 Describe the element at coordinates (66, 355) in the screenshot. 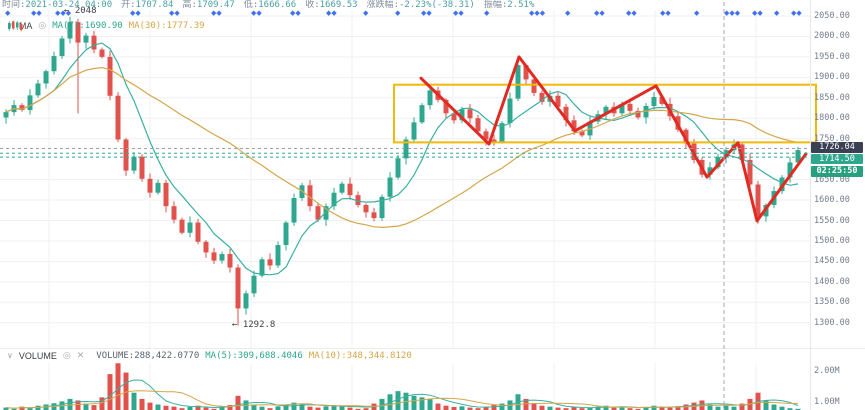

I see `eye-icon: ◎` at that location.